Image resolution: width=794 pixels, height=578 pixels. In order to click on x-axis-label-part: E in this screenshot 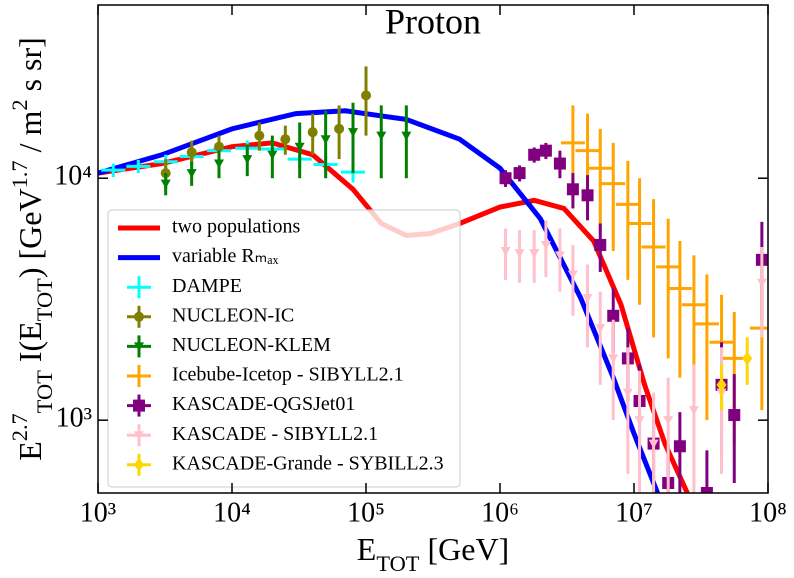, I will do `click(367, 549)`.